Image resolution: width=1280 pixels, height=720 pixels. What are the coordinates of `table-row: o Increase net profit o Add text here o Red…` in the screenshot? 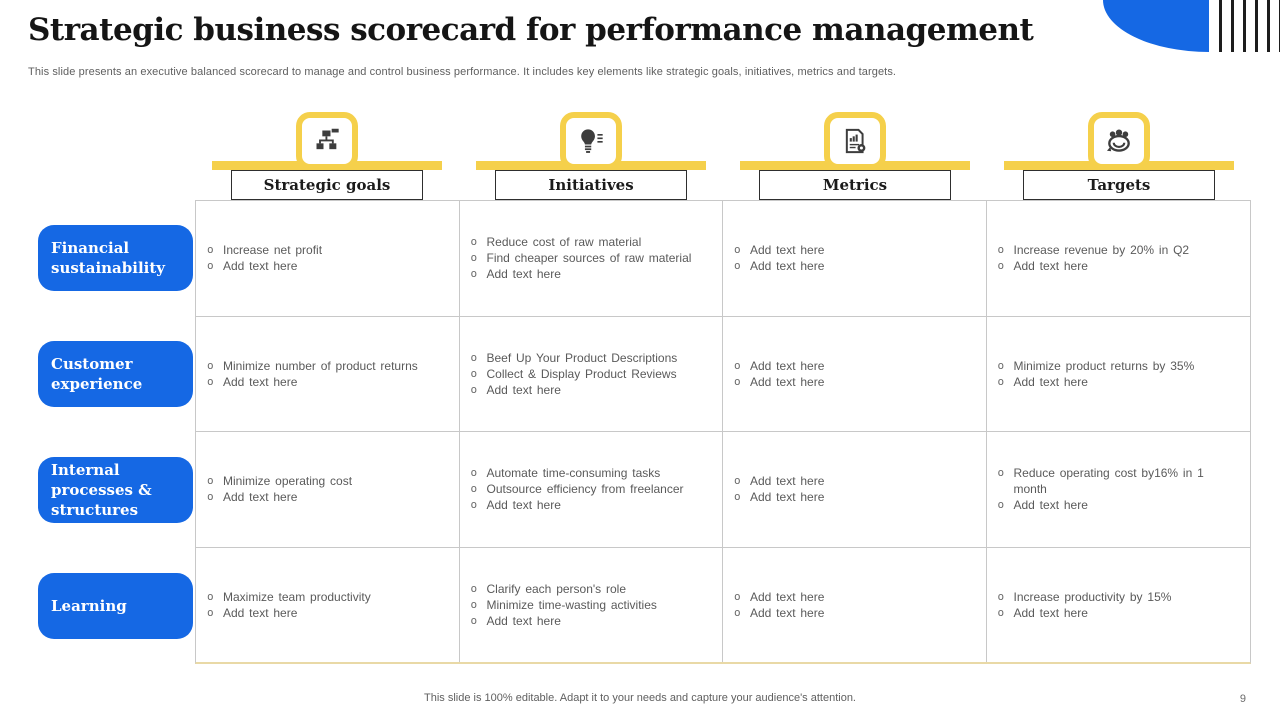 It's located at (723, 259).